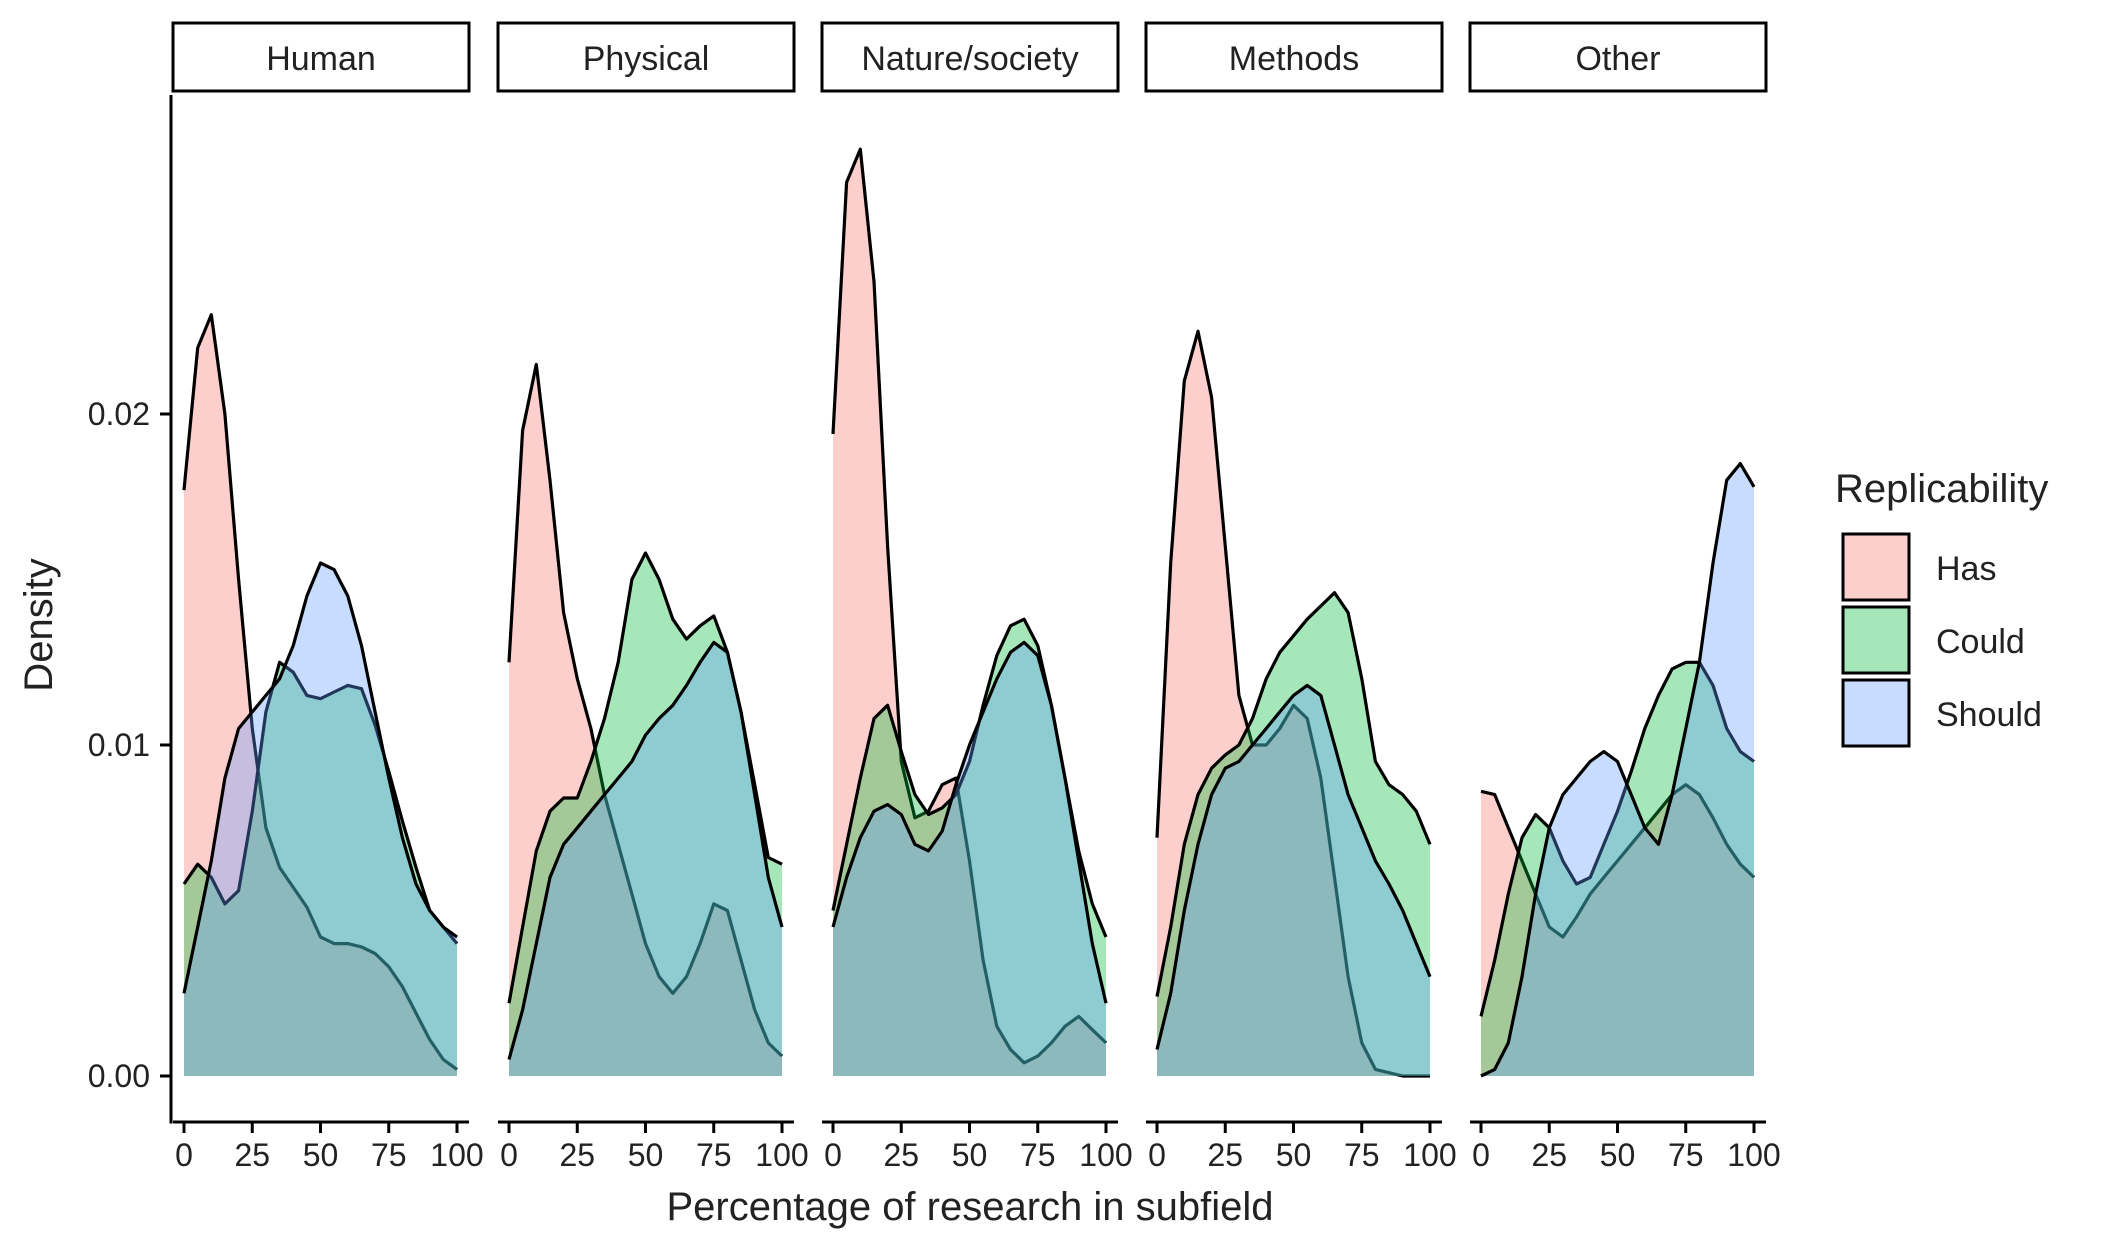 The height and width of the screenshot is (1241, 2108). What do you see at coordinates (119, 745) in the screenshot?
I see `y-tick-label: 0.01` at bounding box center [119, 745].